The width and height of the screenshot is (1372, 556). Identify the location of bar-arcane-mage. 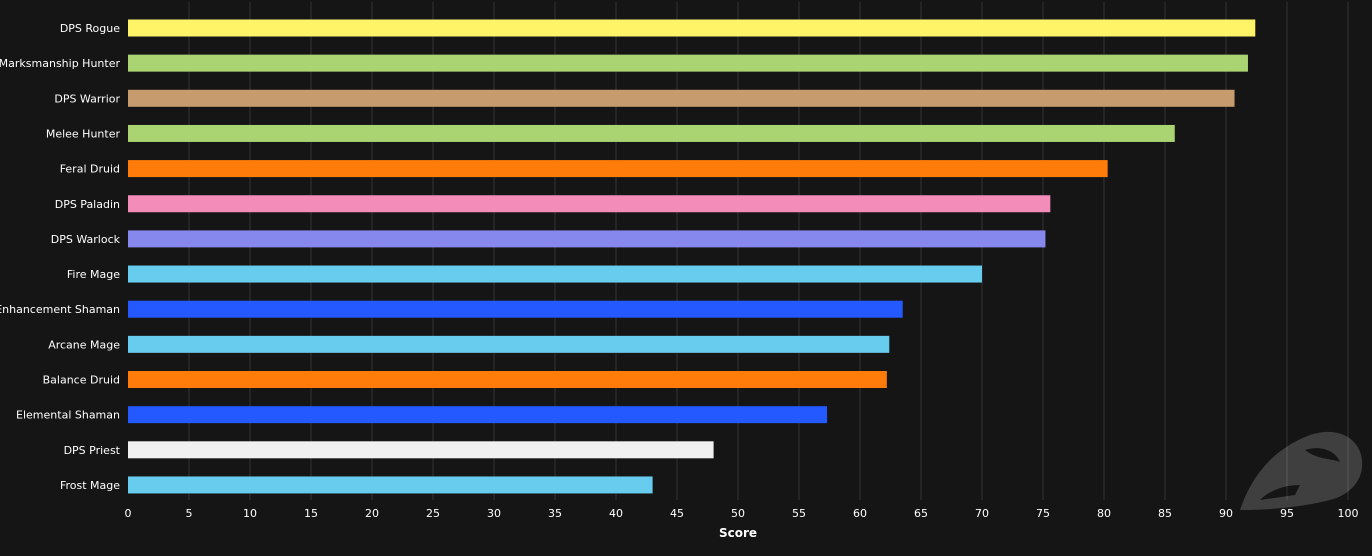
(509, 344).